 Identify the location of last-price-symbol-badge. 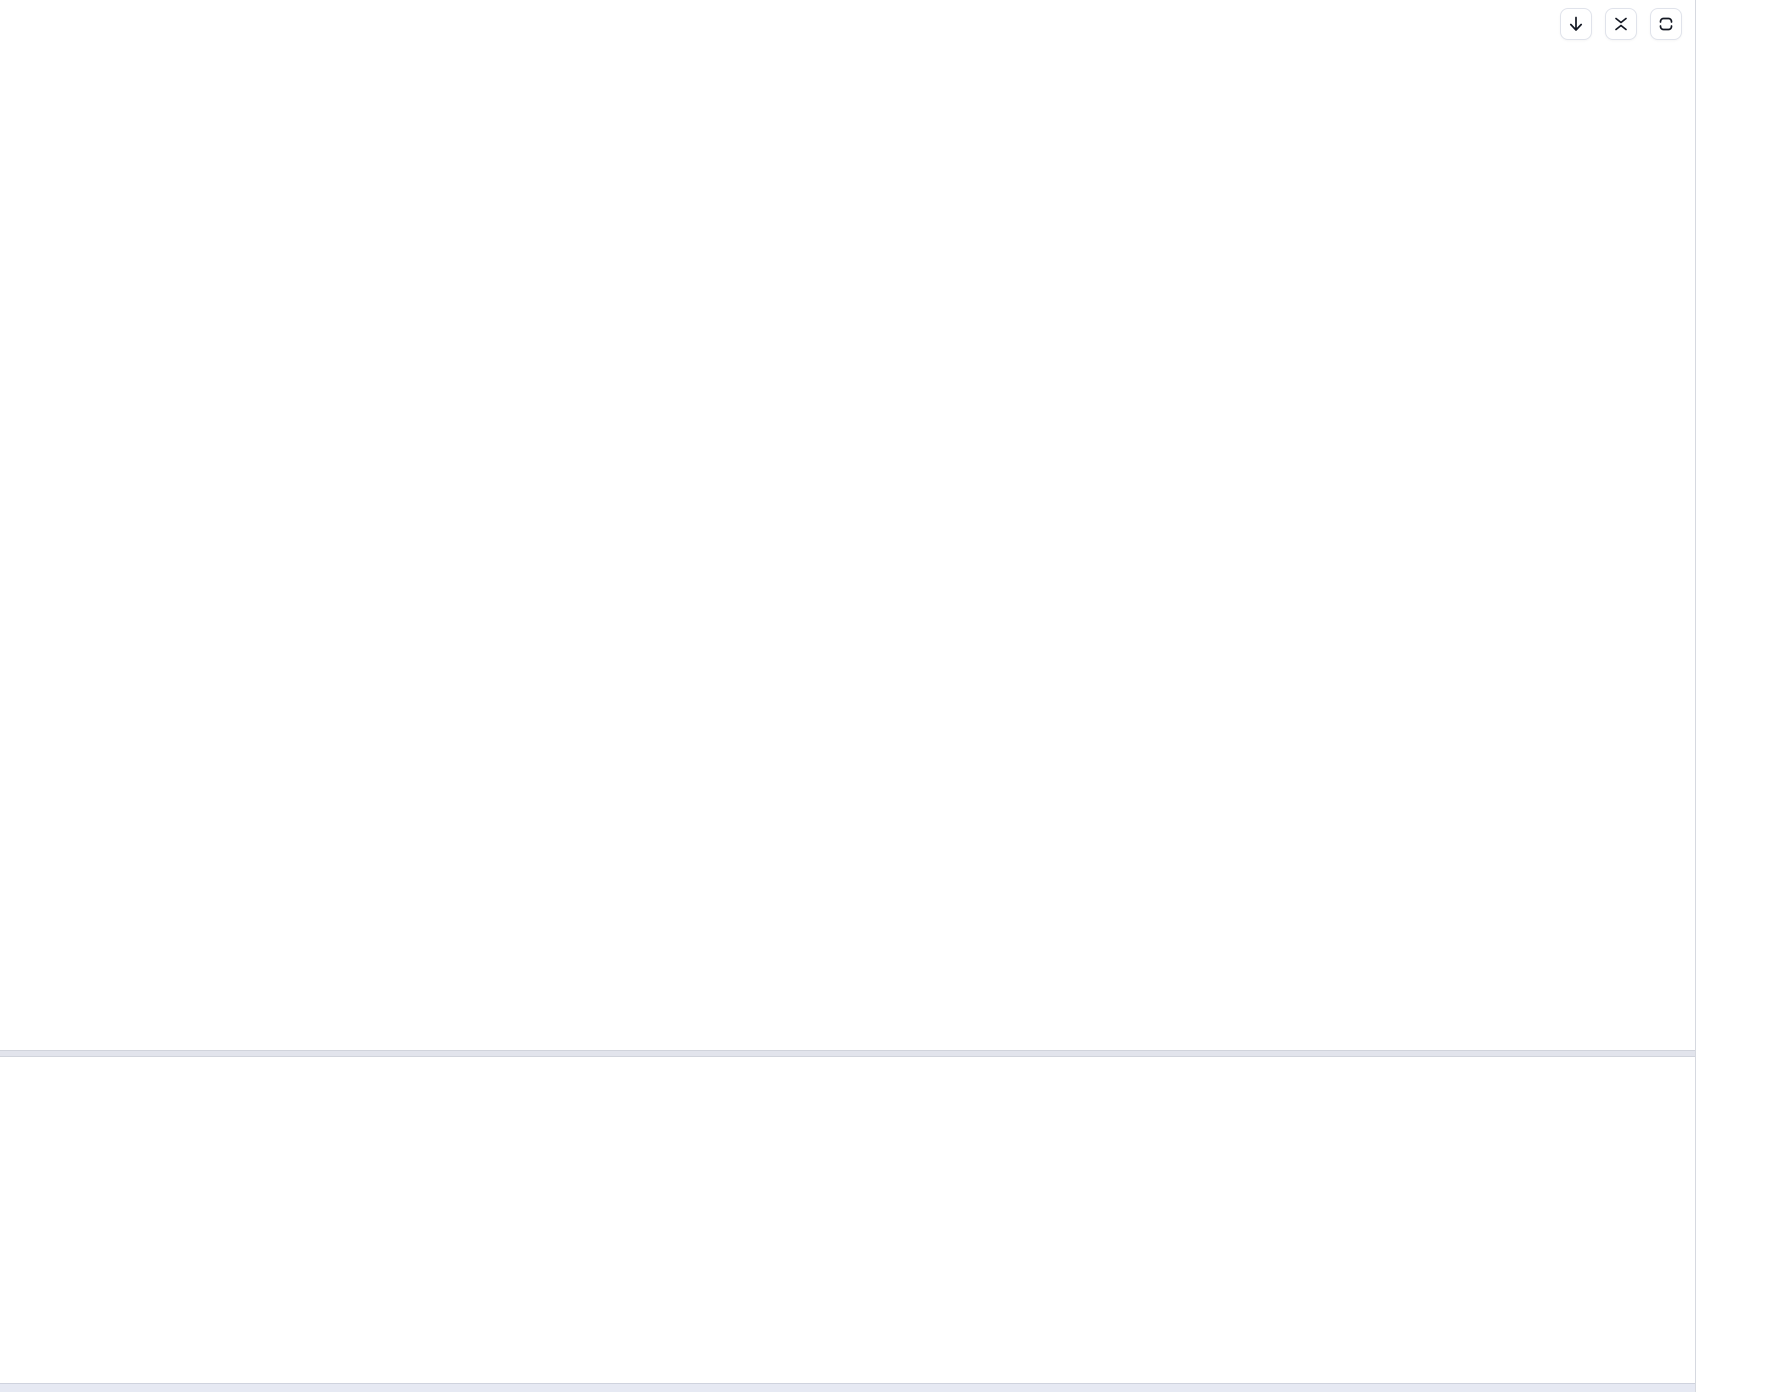
(1652, 13).